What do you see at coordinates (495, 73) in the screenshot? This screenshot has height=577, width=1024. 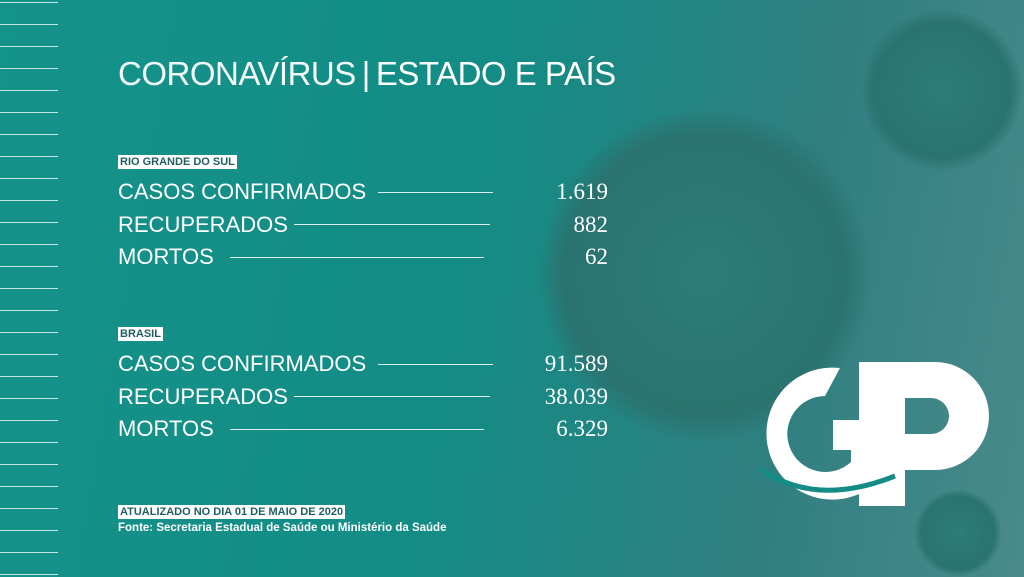 I see `title-bold: ESTADO E PAÍS` at bounding box center [495, 73].